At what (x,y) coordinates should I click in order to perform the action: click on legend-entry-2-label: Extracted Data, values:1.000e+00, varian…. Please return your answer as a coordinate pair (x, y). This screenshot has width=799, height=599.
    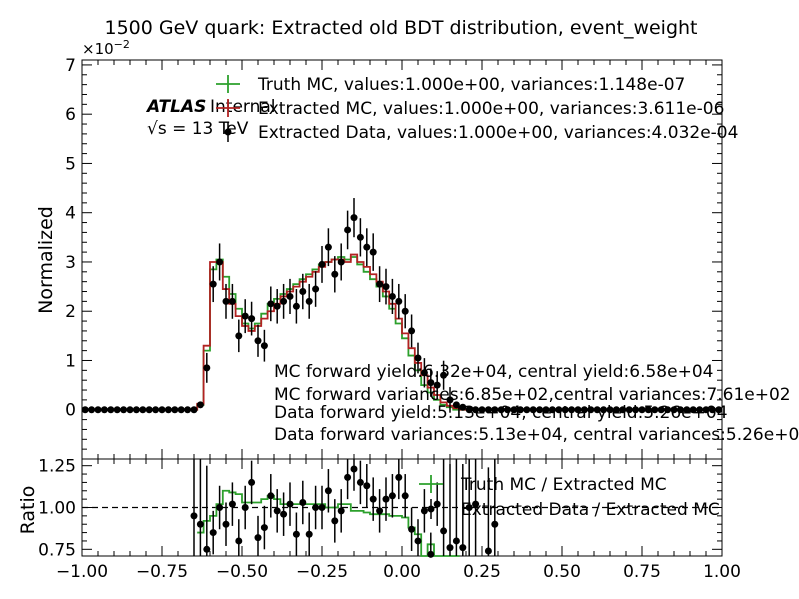
    Looking at the image, I should click on (498, 133).